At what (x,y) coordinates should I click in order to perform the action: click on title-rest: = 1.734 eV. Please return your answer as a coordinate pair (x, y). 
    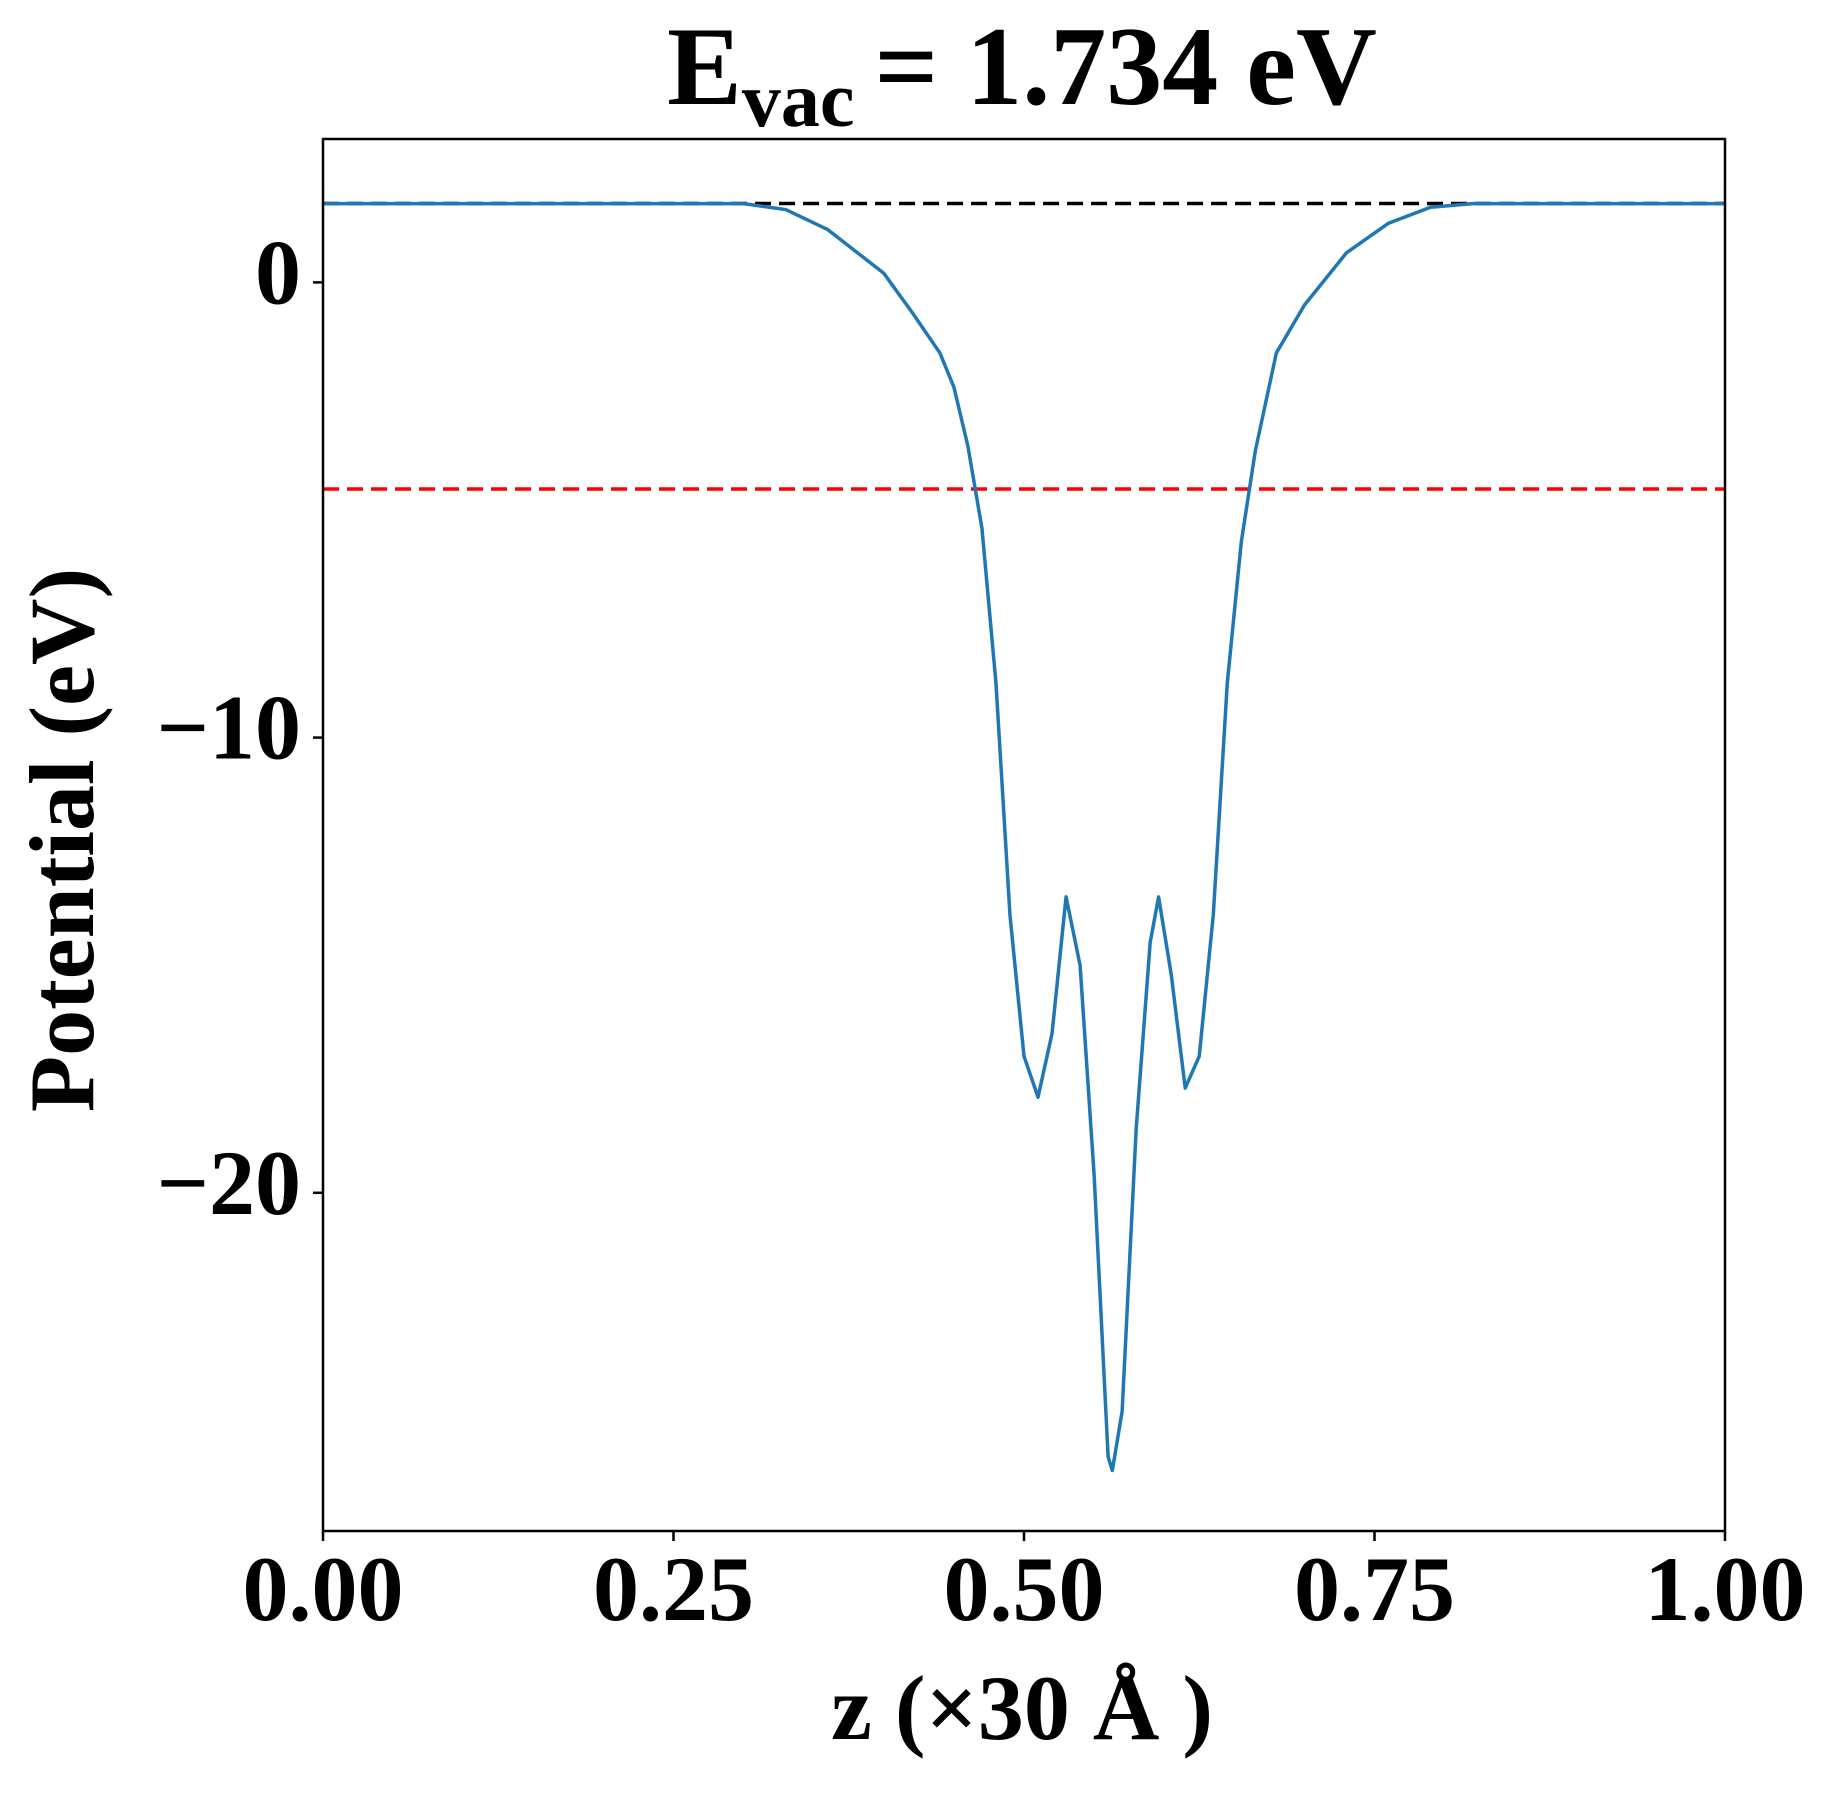
    Looking at the image, I should click on (1125, 67).